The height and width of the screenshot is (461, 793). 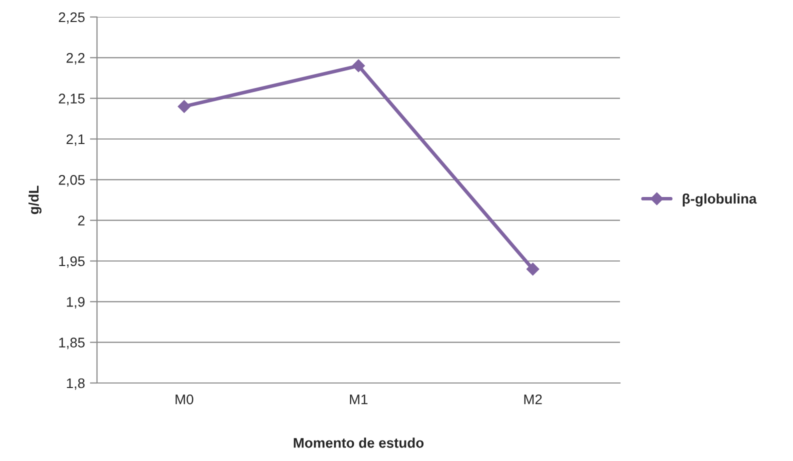 I want to click on x-tick-label: M1, so click(x=359, y=399).